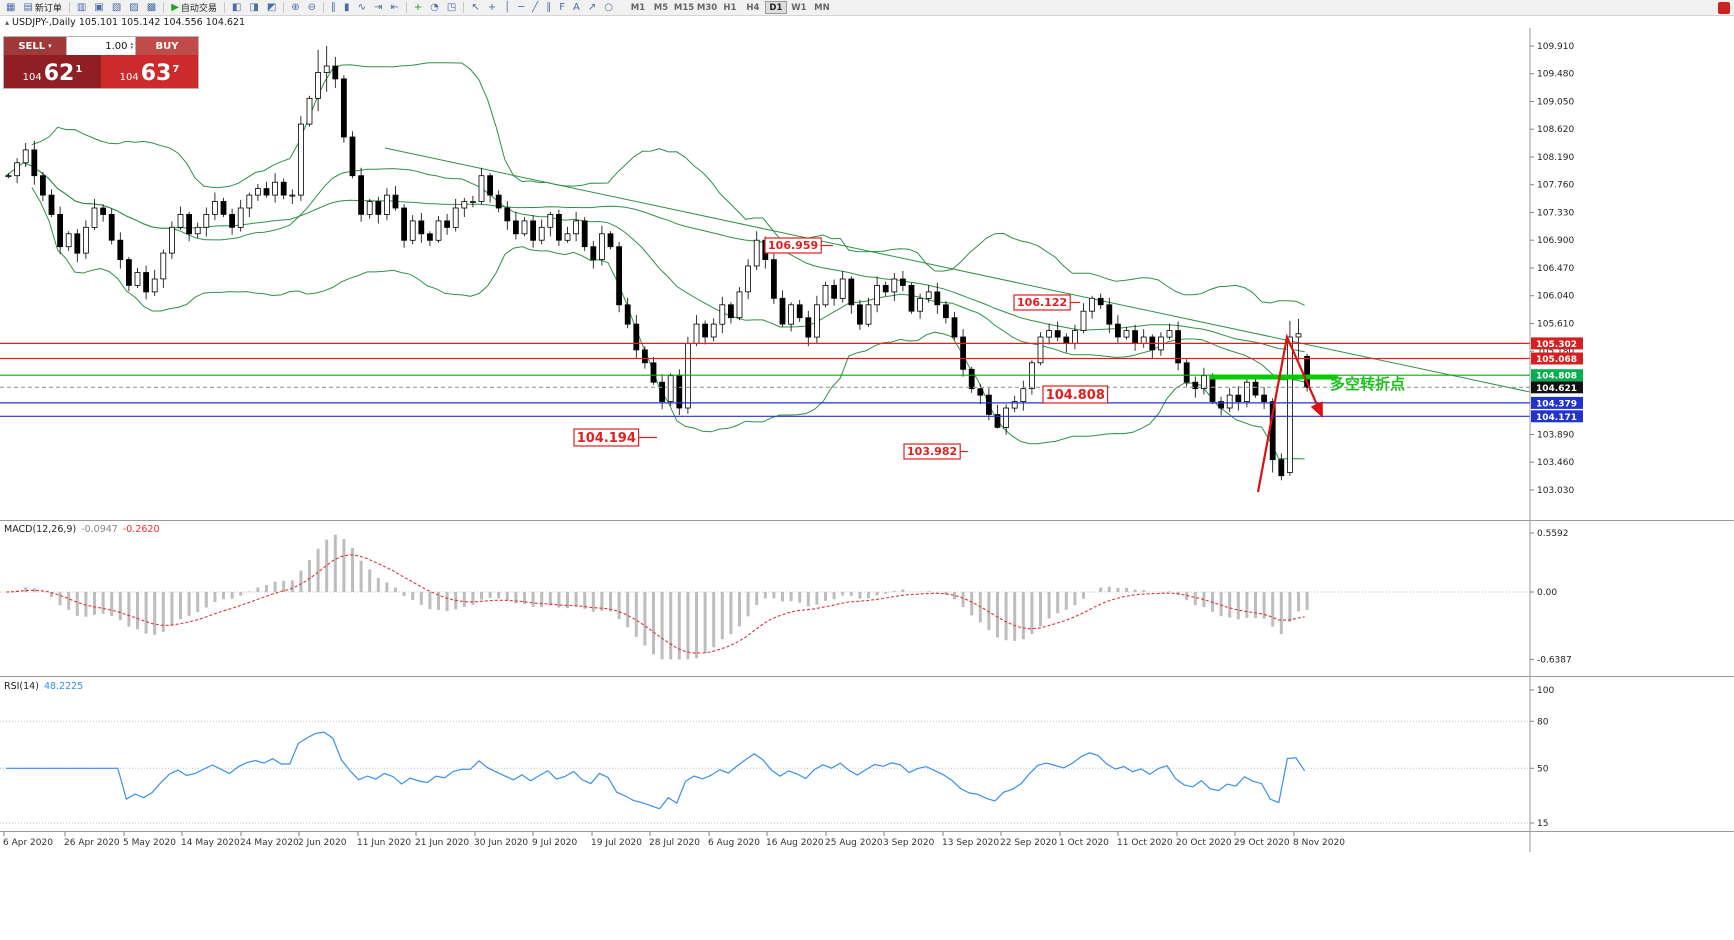 The height and width of the screenshot is (940, 1734). I want to click on timeframe-mn: MN, so click(822, 8).